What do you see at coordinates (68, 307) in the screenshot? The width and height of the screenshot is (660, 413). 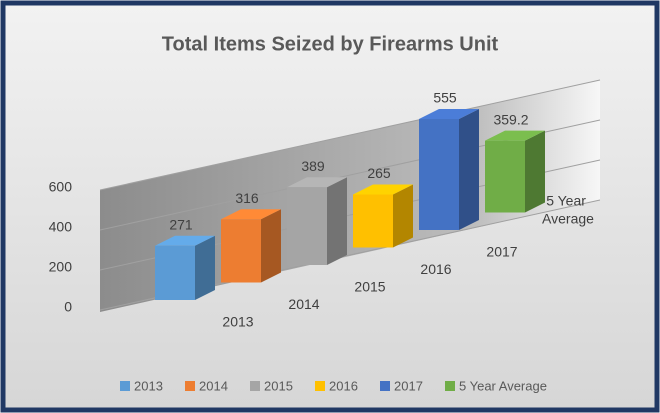 I see `y-tick-label: 0` at bounding box center [68, 307].